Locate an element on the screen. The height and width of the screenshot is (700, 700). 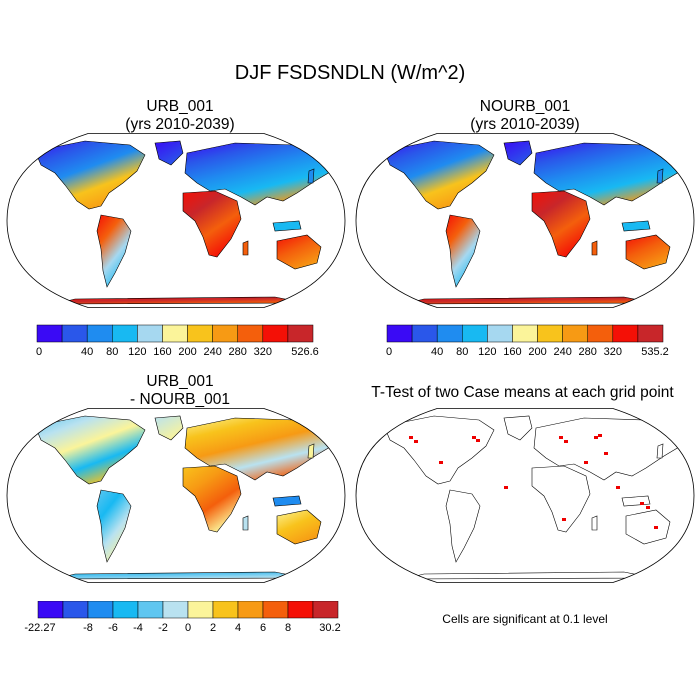
colorbar-tick-label: 280 is located at coordinates (238, 352).